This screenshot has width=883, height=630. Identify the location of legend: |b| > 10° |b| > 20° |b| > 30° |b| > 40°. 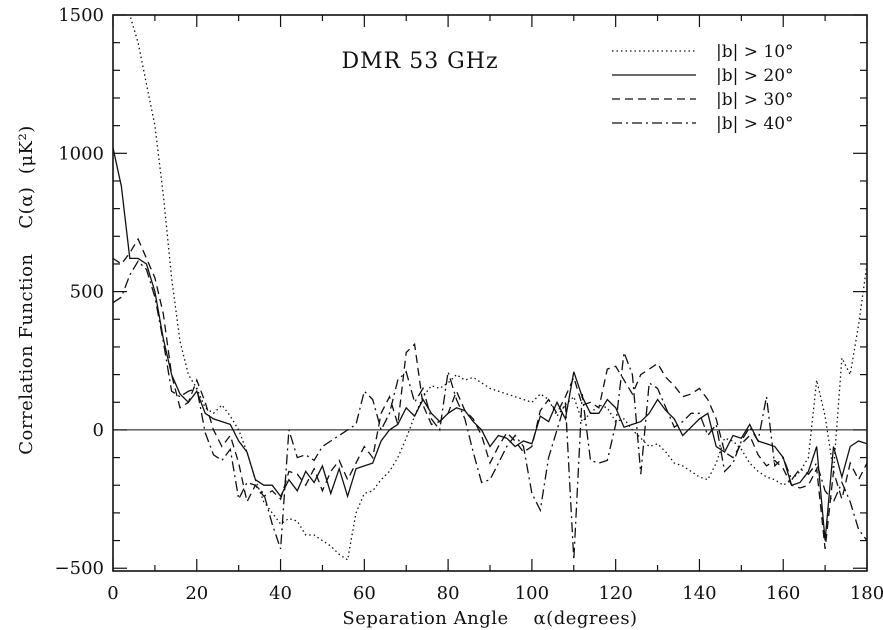
(703, 88).